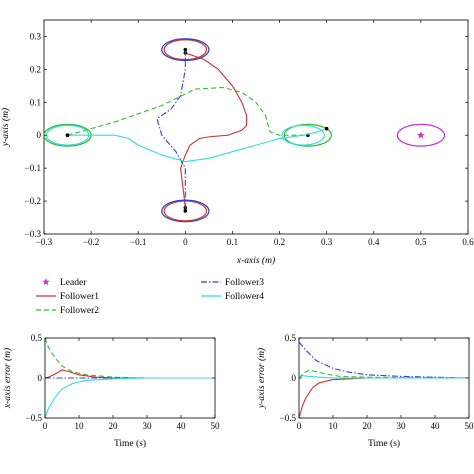 This screenshot has height=474, width=474. What do you see at coordinates (44, 242) in the screenshot?
I see `trajectory-xtick-label: −0.3` at bounding box center [44, 242].